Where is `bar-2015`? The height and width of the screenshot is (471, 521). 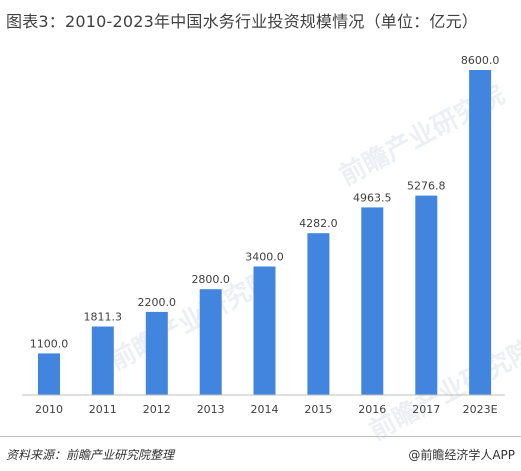
bar-2015 is located at coordinates (318, 314).